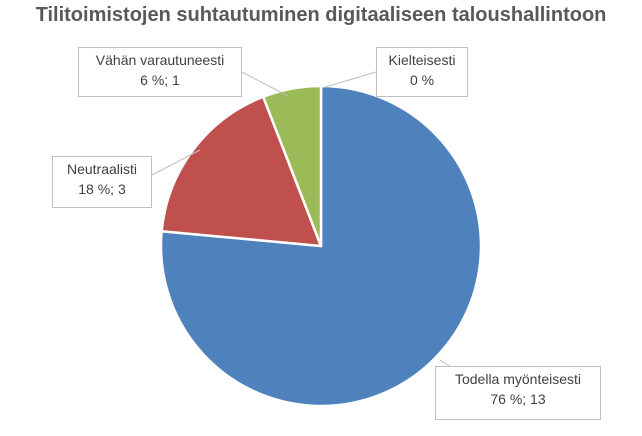 The width and height of the screenshot is (642, 436). I want to click on pie-slice-v-h-n-varautuneesti, so click(292, 166).